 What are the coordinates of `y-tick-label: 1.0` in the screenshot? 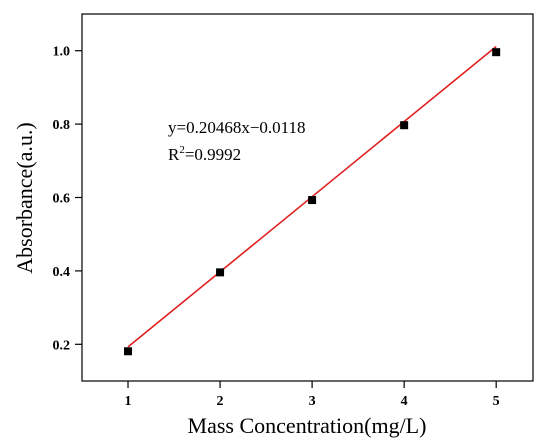 It's located at (62, 52).